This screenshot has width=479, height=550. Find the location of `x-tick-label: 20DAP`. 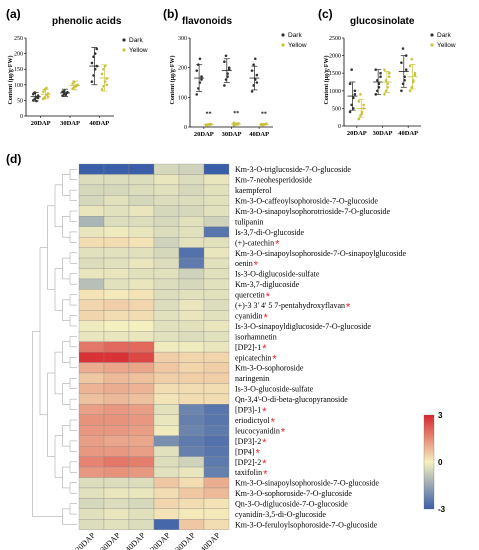

x-tick-label: 20DAP is located at coordinates (357, 133).